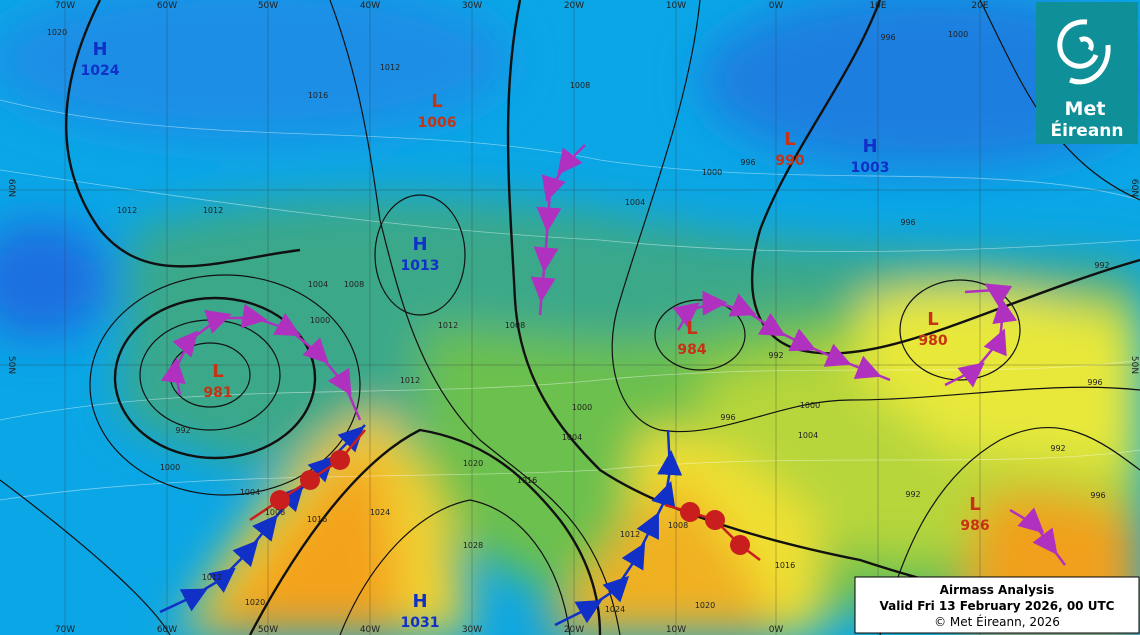 This screenshot has width=1140, height=635. Describe the element at coordinates (1134, 188) in the screenshot. I see `latitude-label: 60N` at that location.